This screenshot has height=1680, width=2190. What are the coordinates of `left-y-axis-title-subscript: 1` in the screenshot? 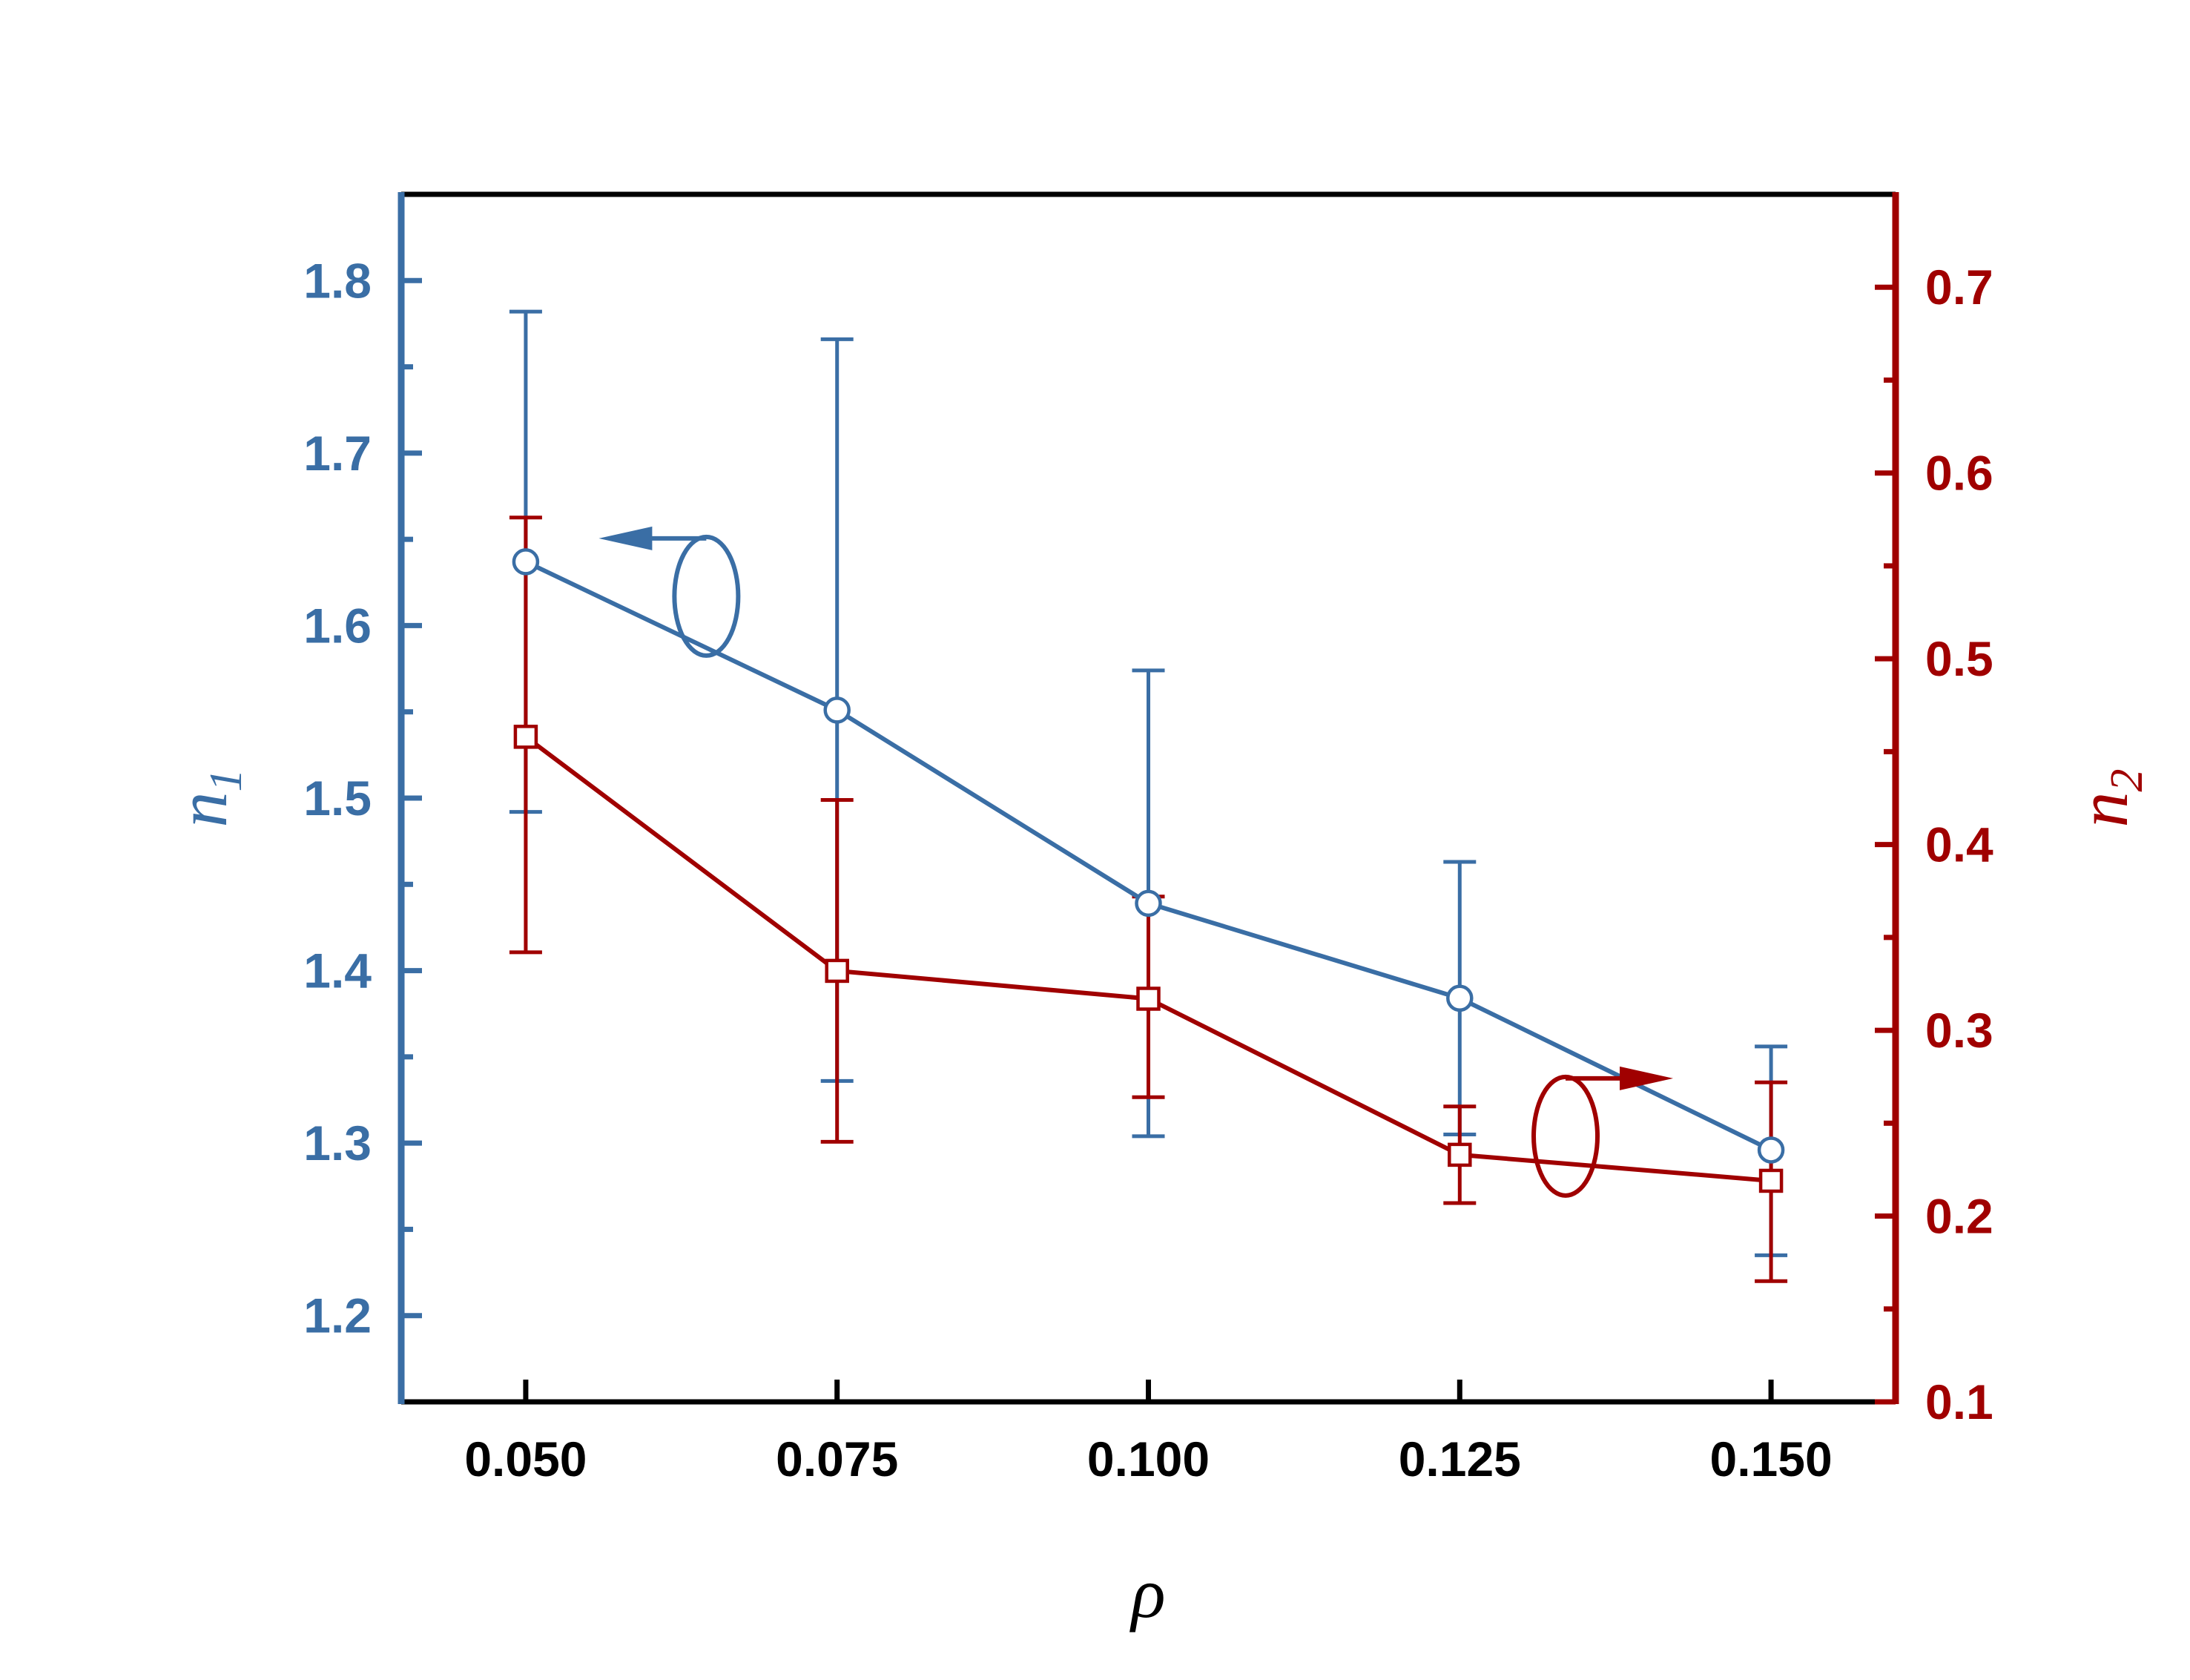 It's located at (226, 780).